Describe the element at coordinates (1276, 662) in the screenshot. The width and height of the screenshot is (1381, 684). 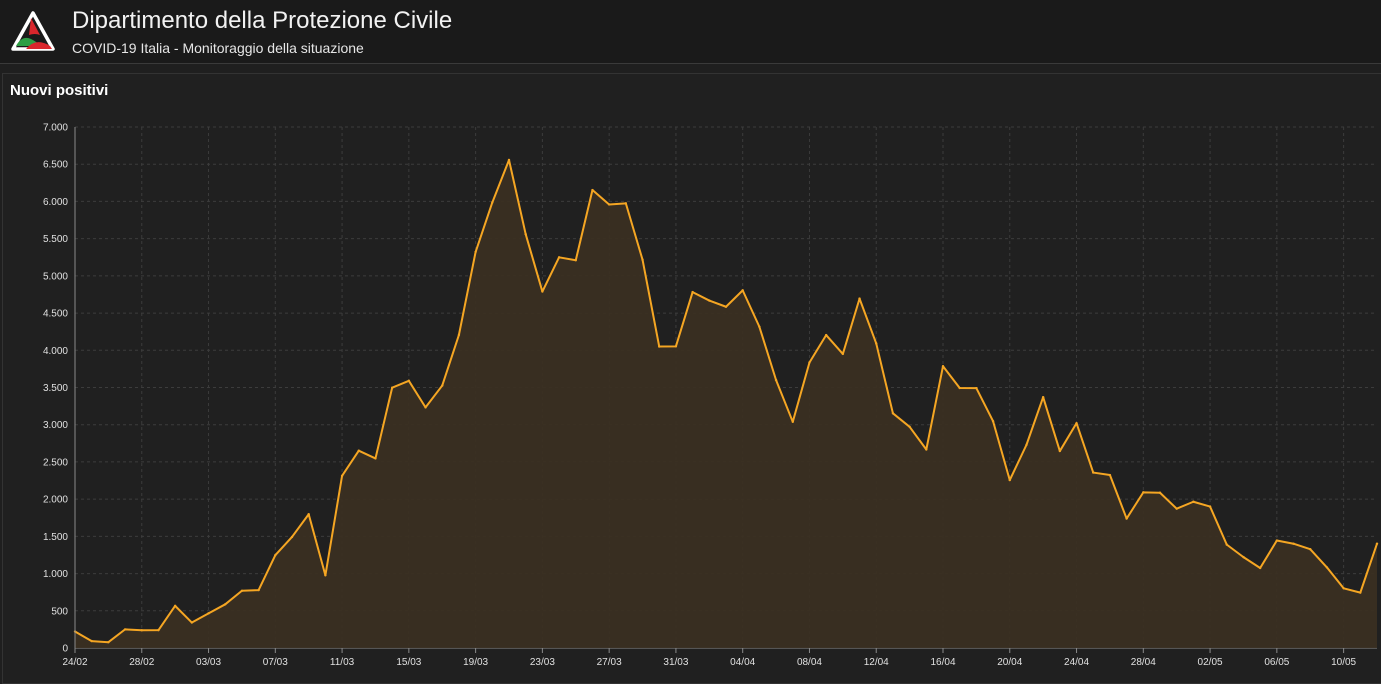
I see `x-tick-label: 06/05` at that location.